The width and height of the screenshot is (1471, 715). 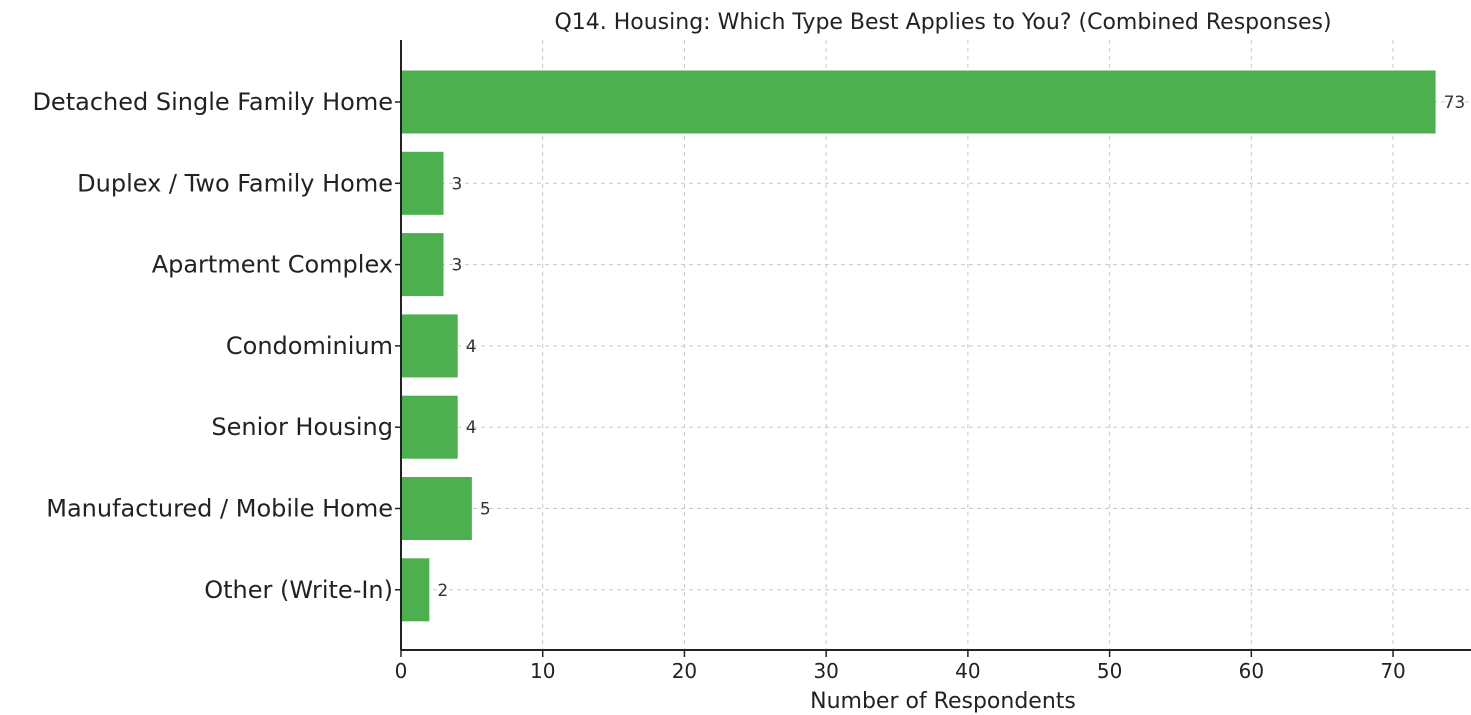 I want to click on x-tick-label: 20, so click(x=684, y=671).